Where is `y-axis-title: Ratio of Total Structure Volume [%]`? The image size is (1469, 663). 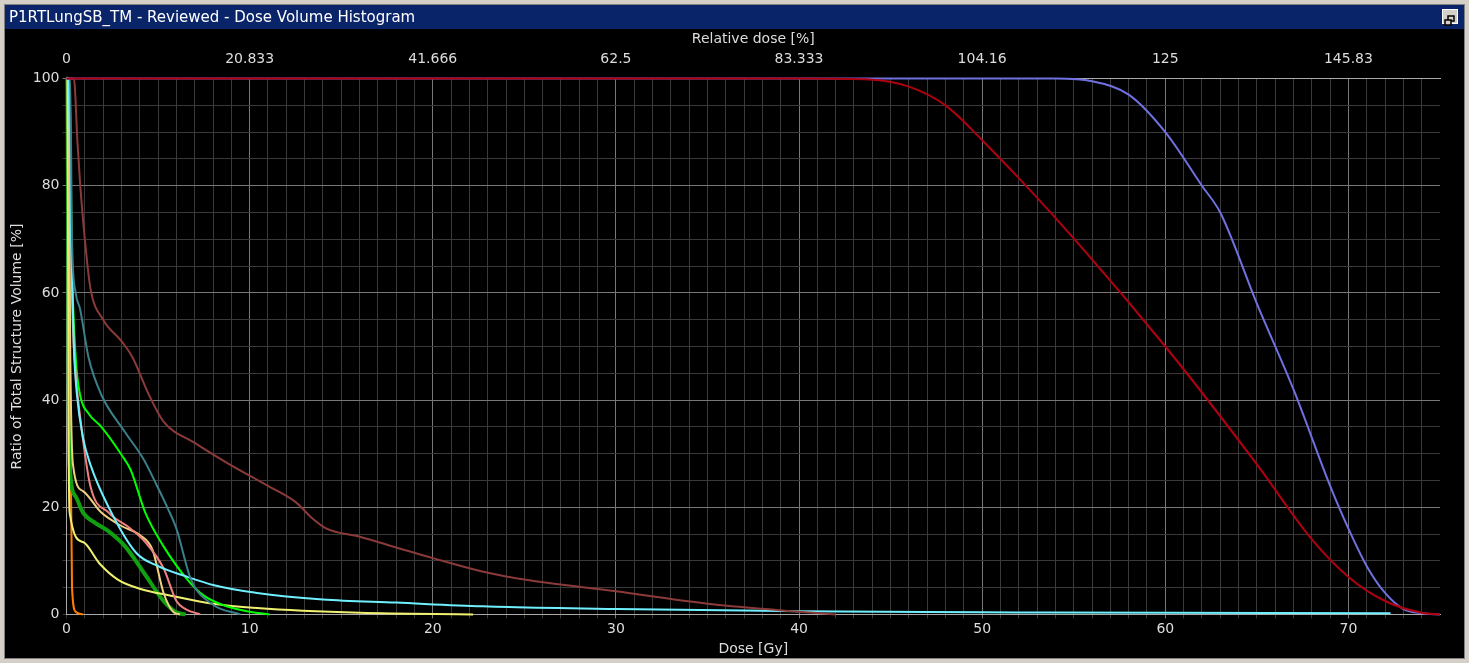 y-axis-title: Ratio of Total Structure Volume [%] is located at coordinates (16, 346).